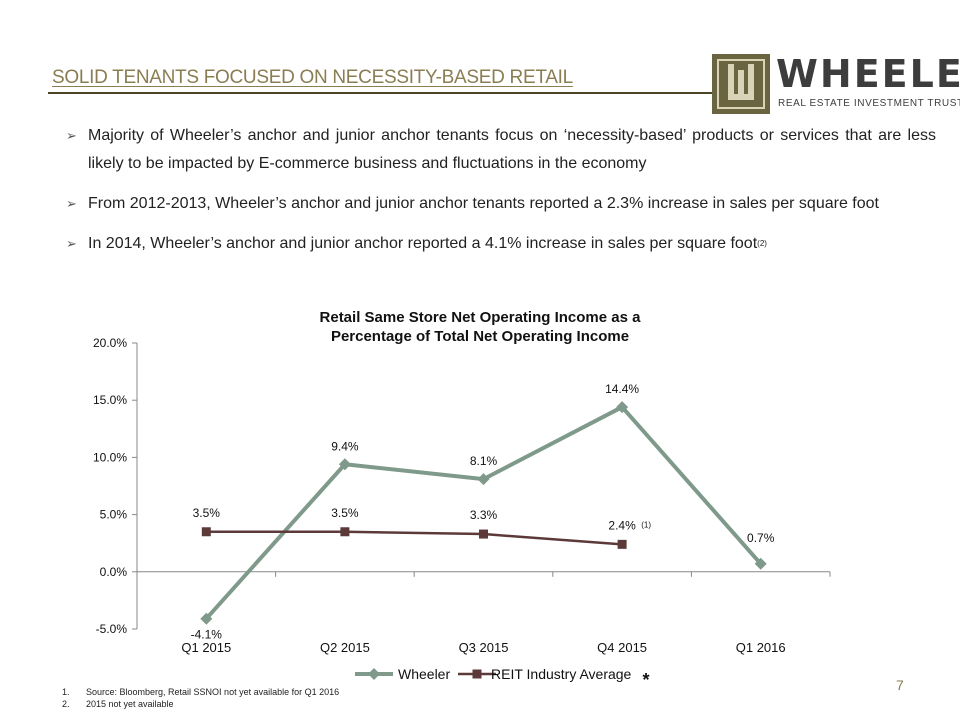 The width and height of the screenshot is (960, 720). I want to click on y-tick-label: 5.0%, so click(114, 515).